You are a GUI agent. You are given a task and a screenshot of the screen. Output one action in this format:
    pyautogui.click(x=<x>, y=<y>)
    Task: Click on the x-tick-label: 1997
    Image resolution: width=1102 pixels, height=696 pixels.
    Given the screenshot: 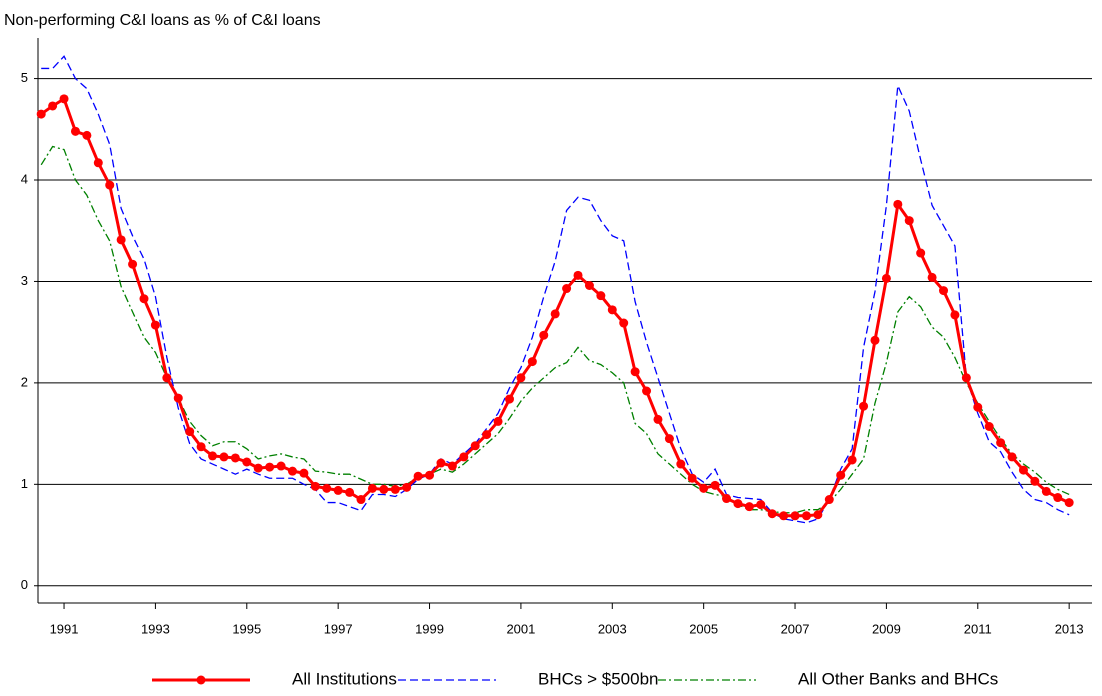 What is the action you would take?
    pyautogui.click(x=338, y=628)
    